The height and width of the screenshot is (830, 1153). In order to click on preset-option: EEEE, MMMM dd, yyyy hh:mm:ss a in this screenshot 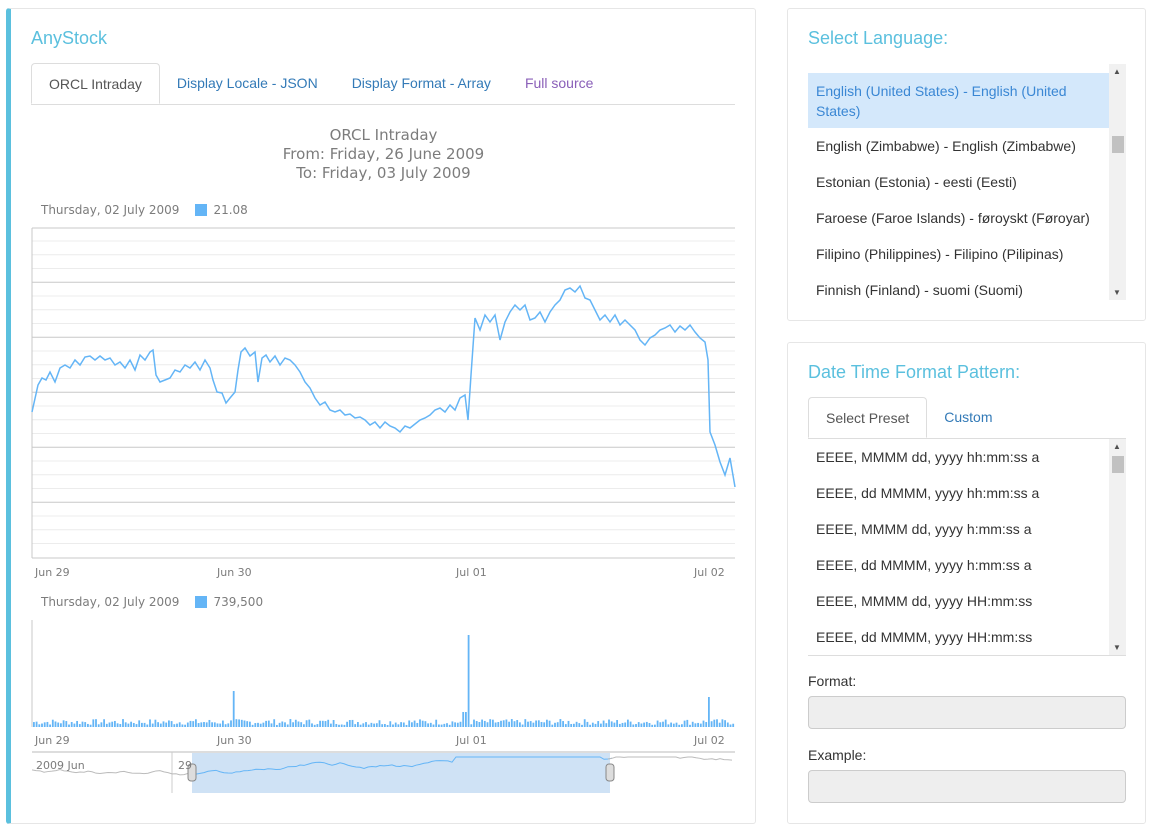, I will do `click(928, 457)`.